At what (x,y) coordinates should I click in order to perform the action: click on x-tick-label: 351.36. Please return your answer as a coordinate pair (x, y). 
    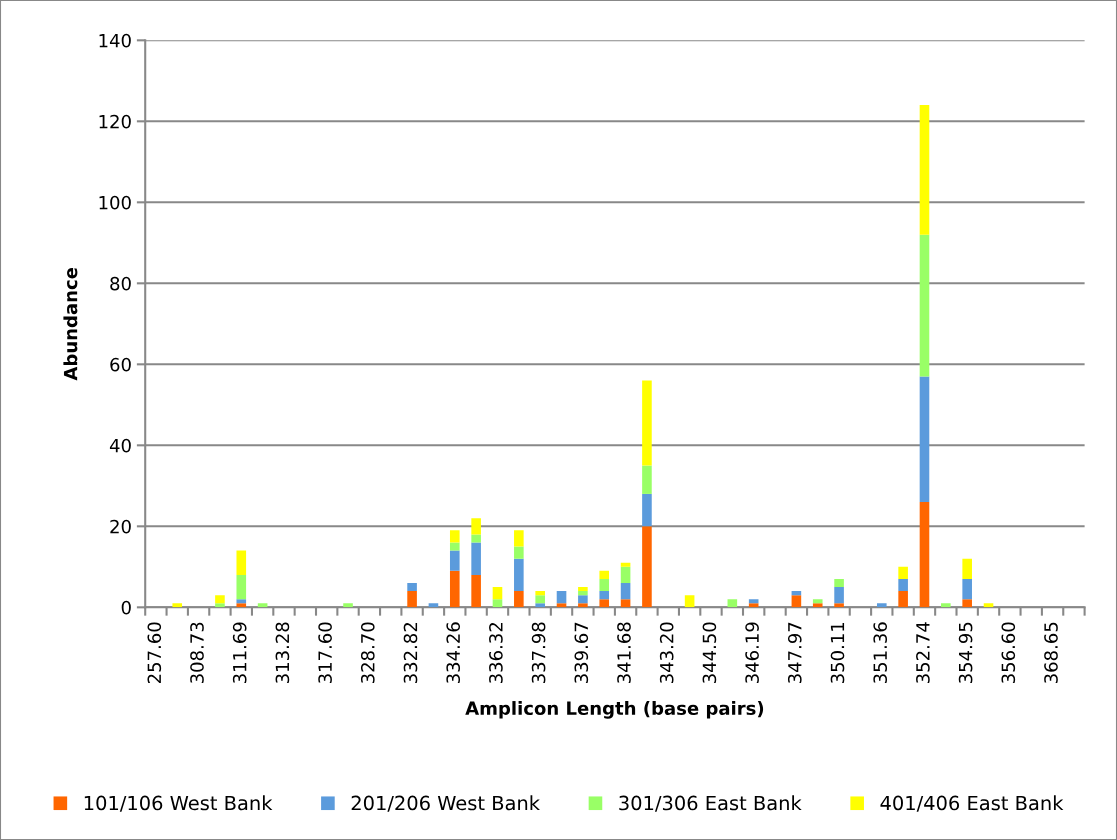
    Looking at the image, I should click on (880, 653).